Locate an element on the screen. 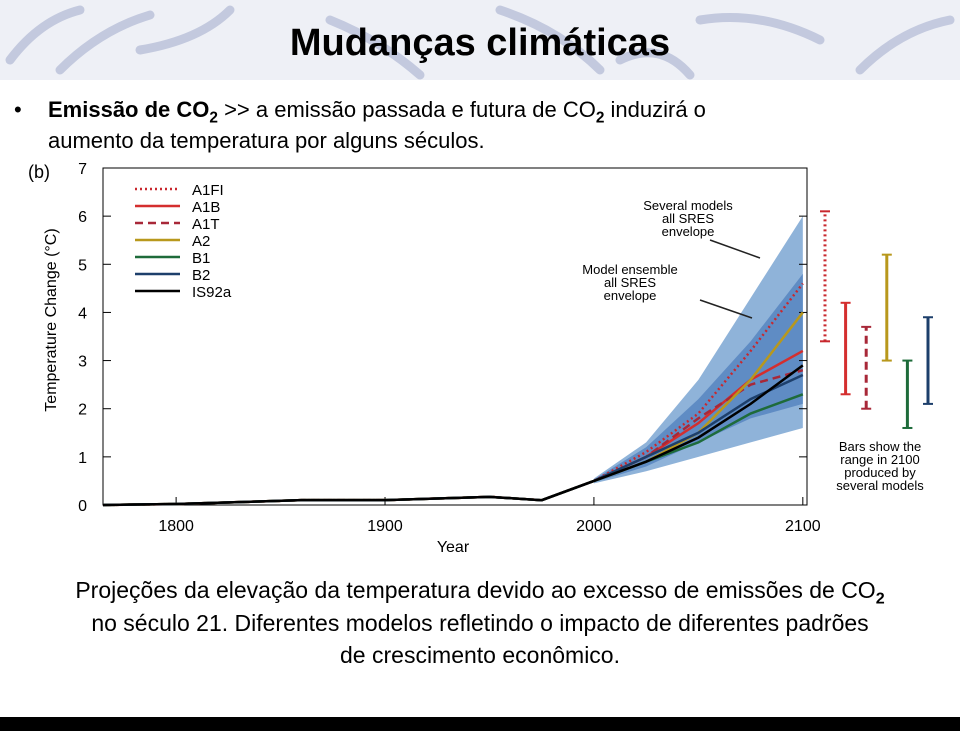  x-axis-label: Year is located at coordinates (453, 547).